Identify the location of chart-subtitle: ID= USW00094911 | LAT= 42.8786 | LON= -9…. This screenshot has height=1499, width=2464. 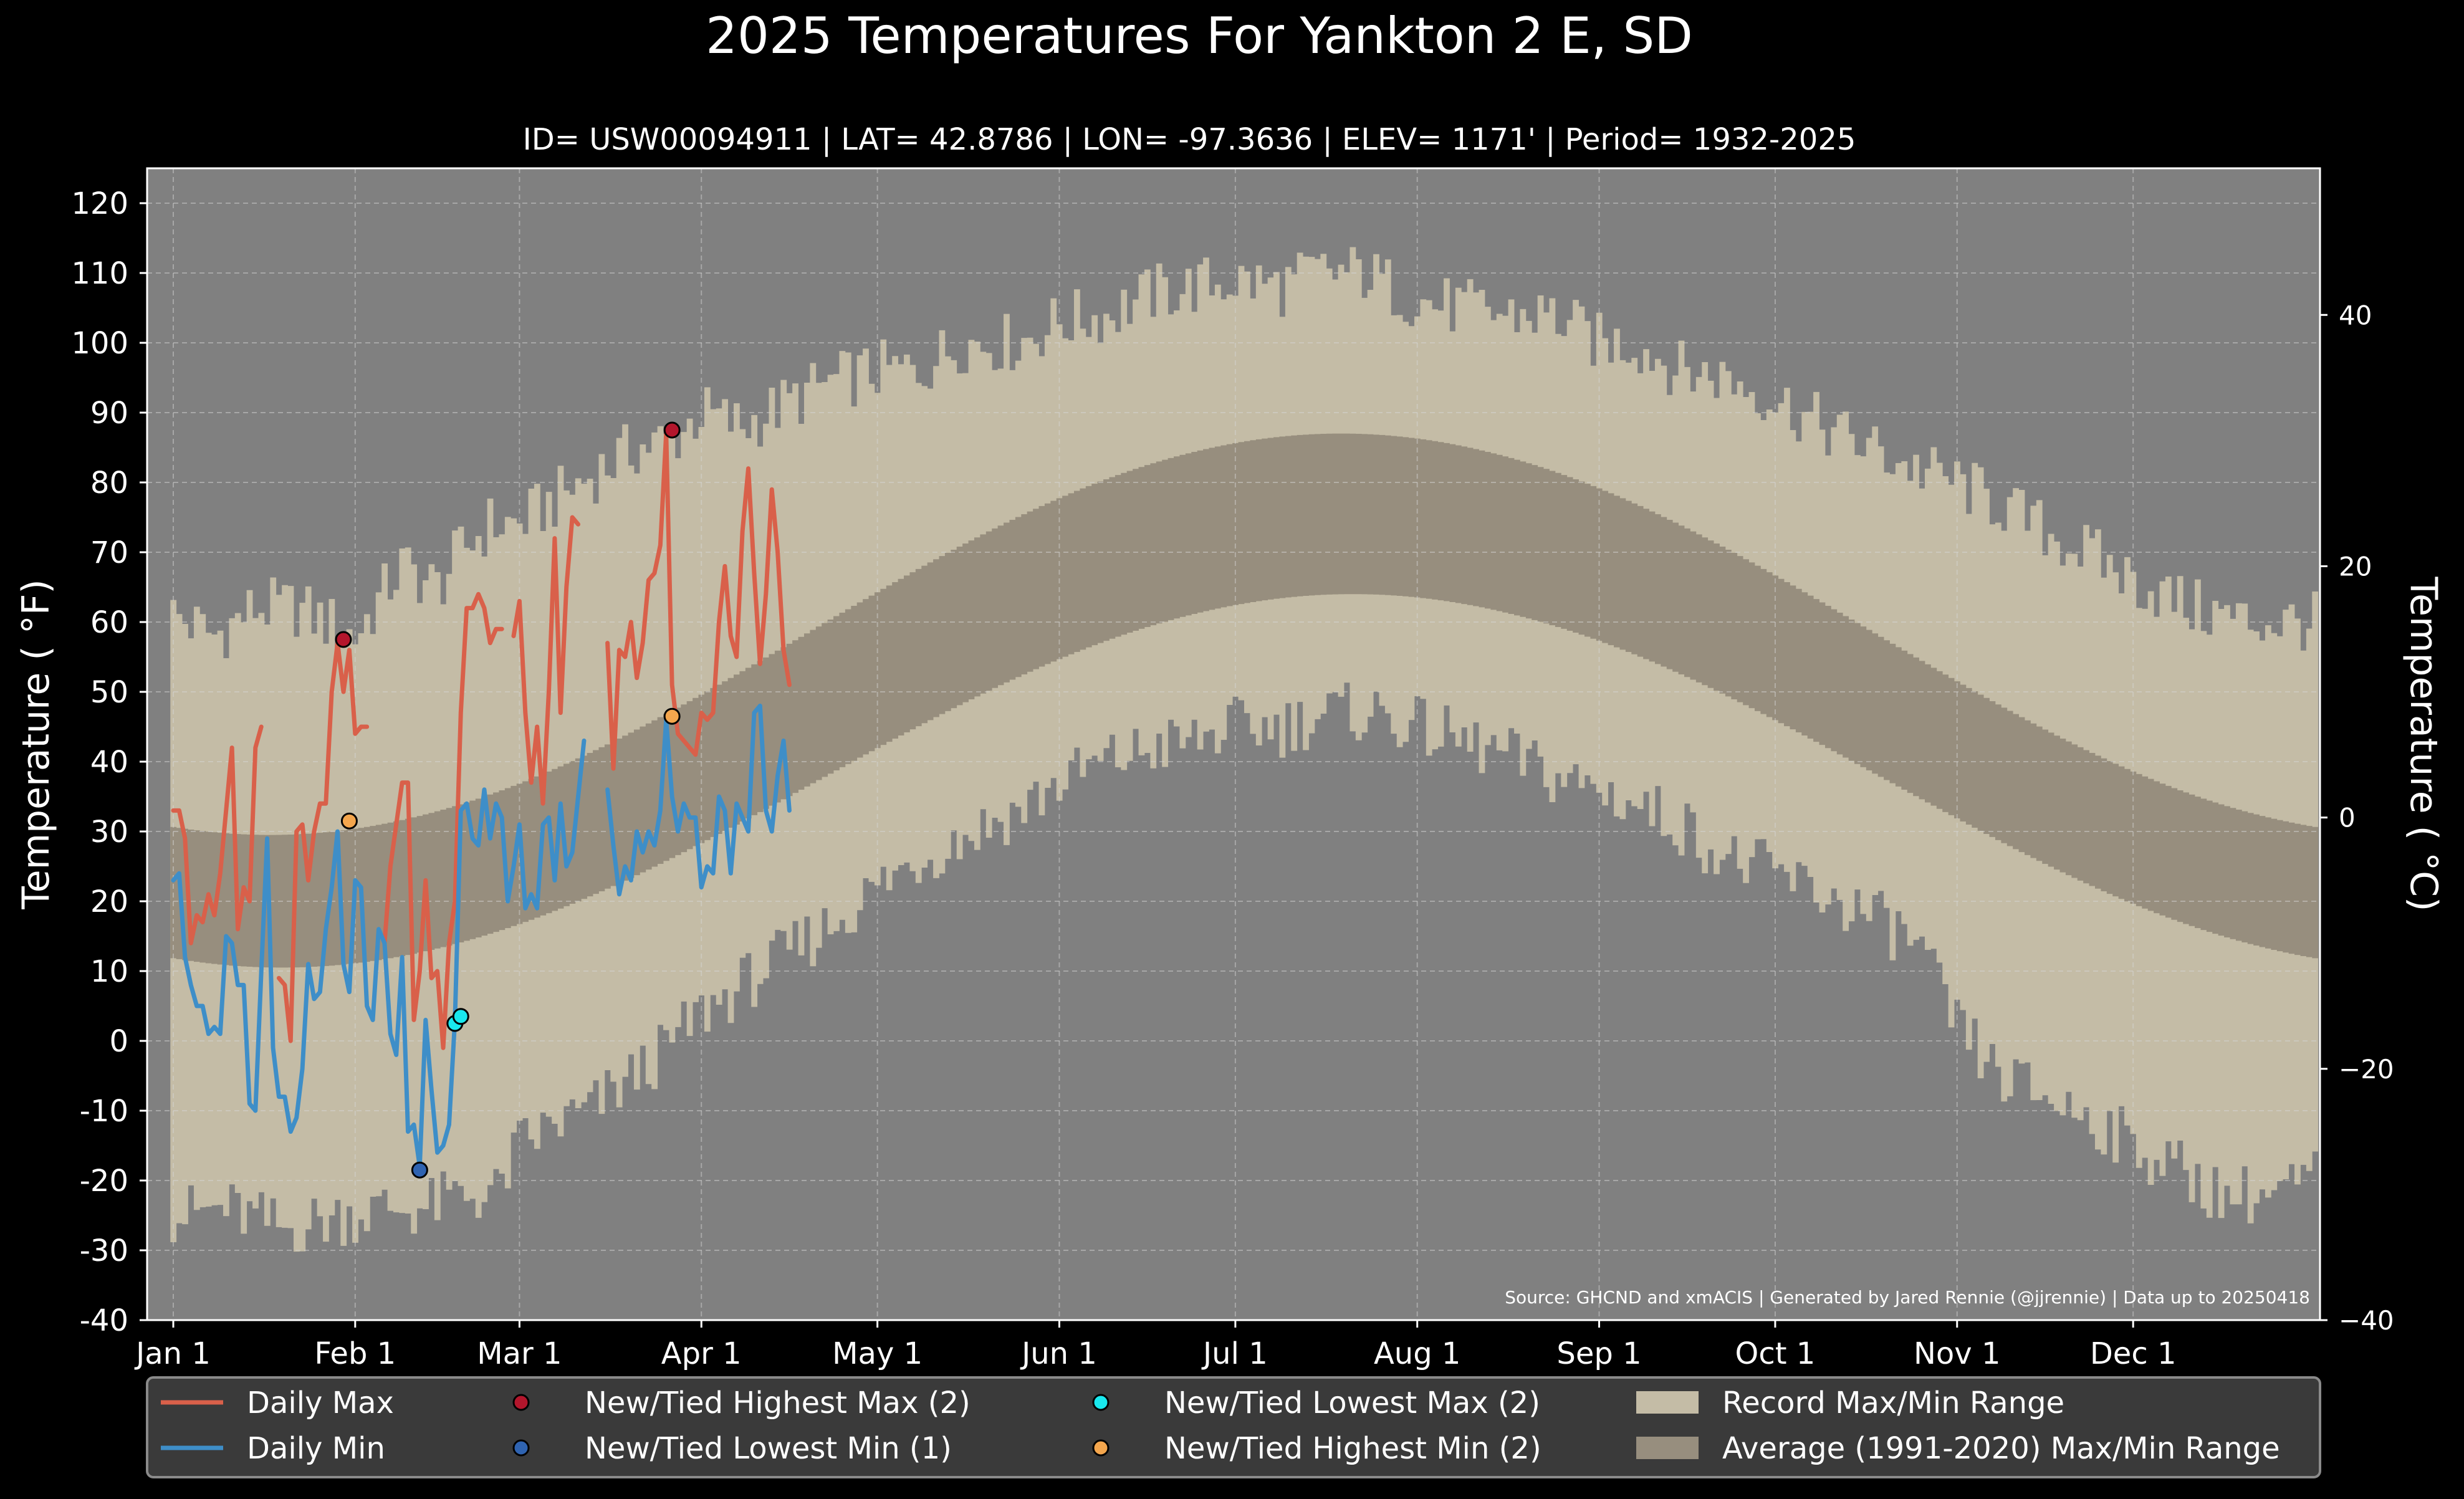
(1189, 139).